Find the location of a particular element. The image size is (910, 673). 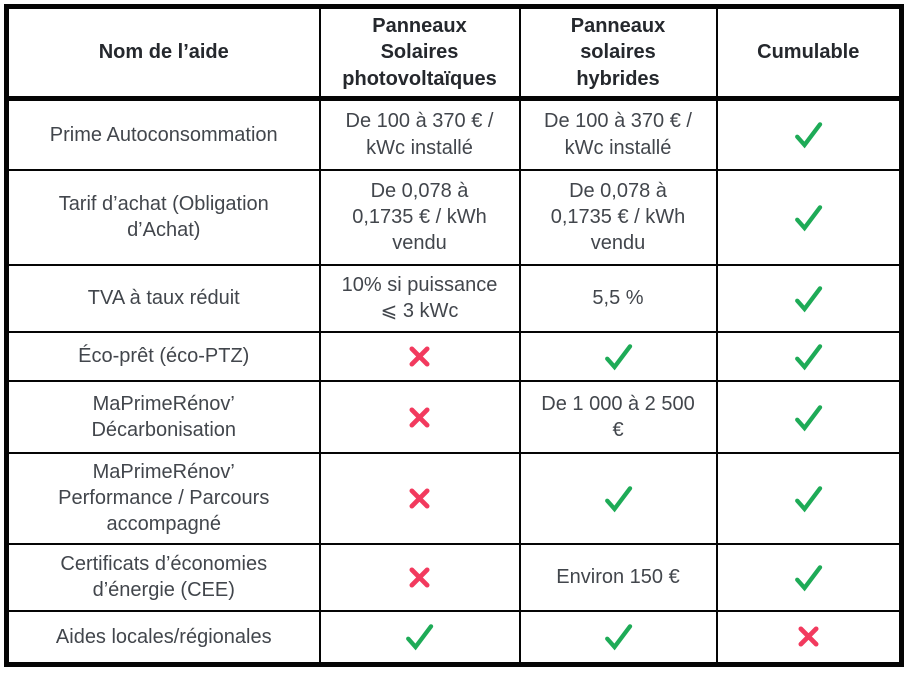

hybrid-value-cell: 5,5 % is located at coordinates (618, 298).